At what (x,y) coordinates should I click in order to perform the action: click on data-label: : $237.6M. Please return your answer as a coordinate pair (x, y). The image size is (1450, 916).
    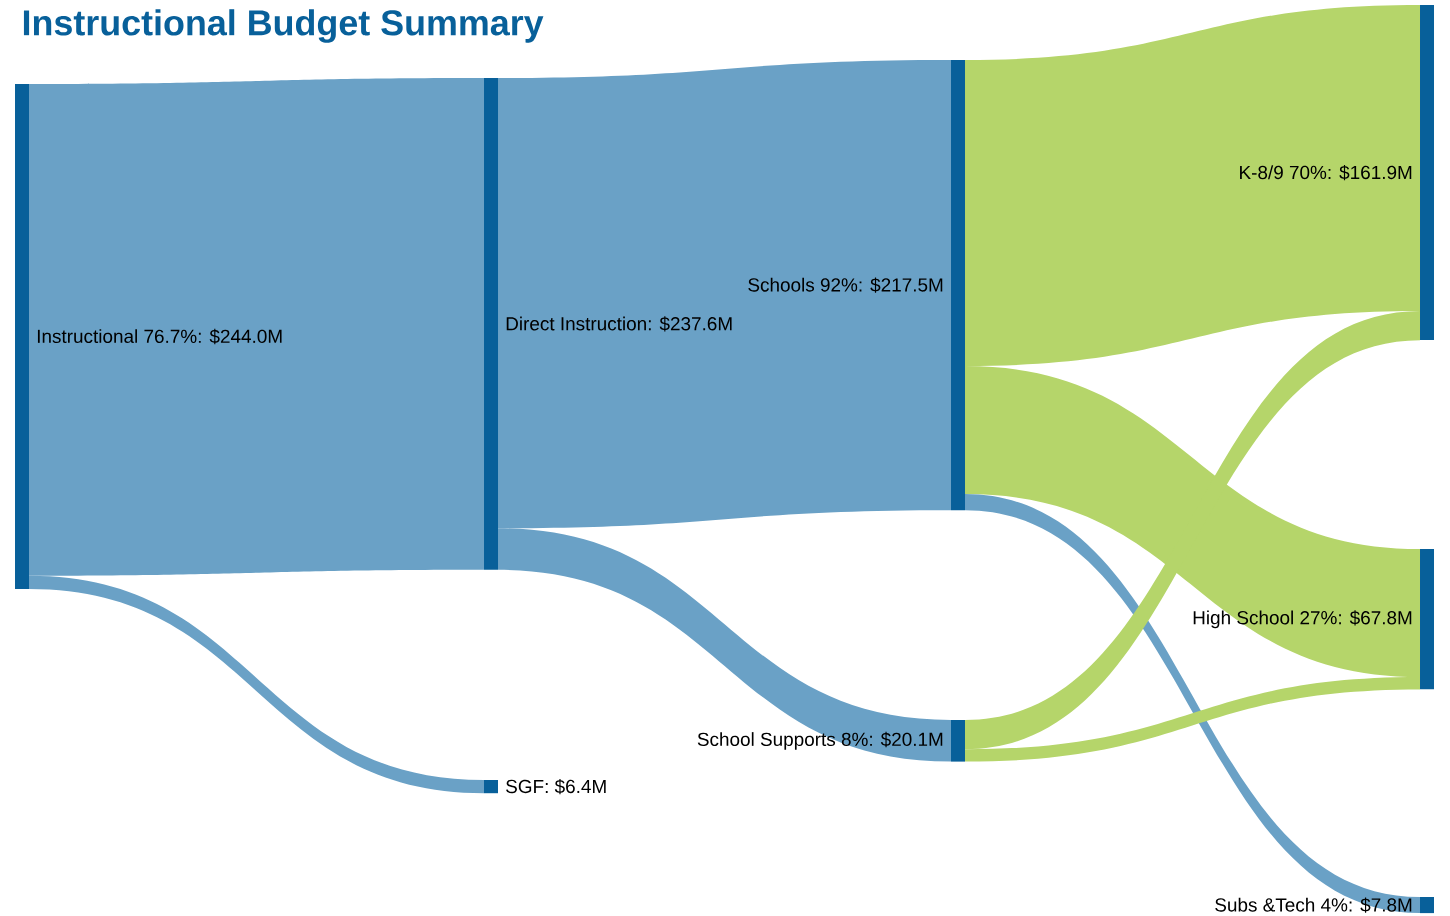
    Looking at the image, I should click on (690, 324).